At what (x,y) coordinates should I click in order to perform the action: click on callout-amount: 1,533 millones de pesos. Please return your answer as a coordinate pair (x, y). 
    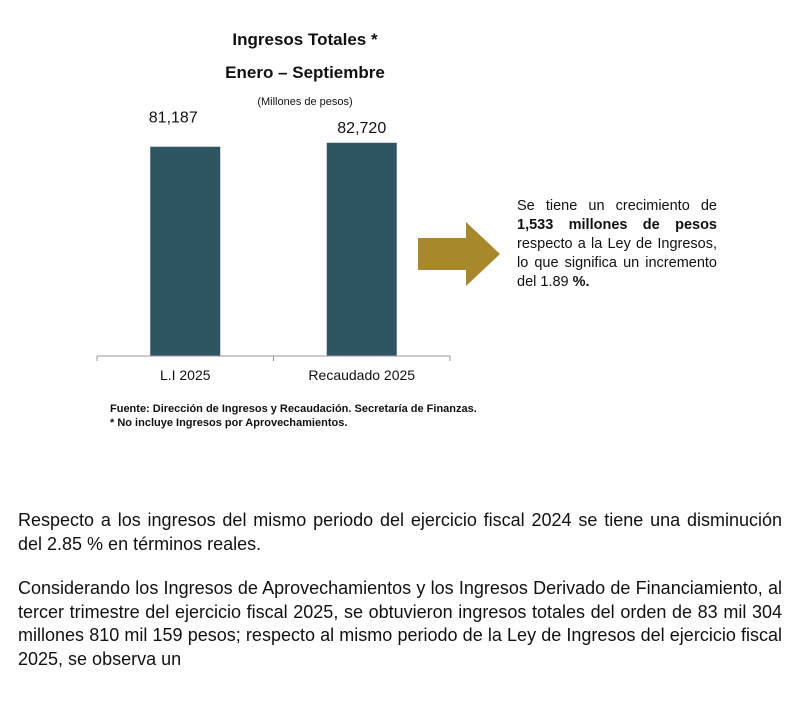
    Looking at the image, I should click on (617, 225).